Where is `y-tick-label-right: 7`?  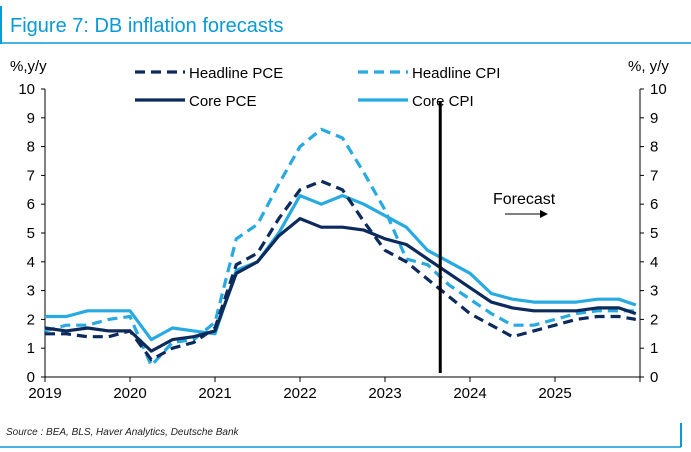
y-tick-label-right: 7 is located at coordinates (654, 175).